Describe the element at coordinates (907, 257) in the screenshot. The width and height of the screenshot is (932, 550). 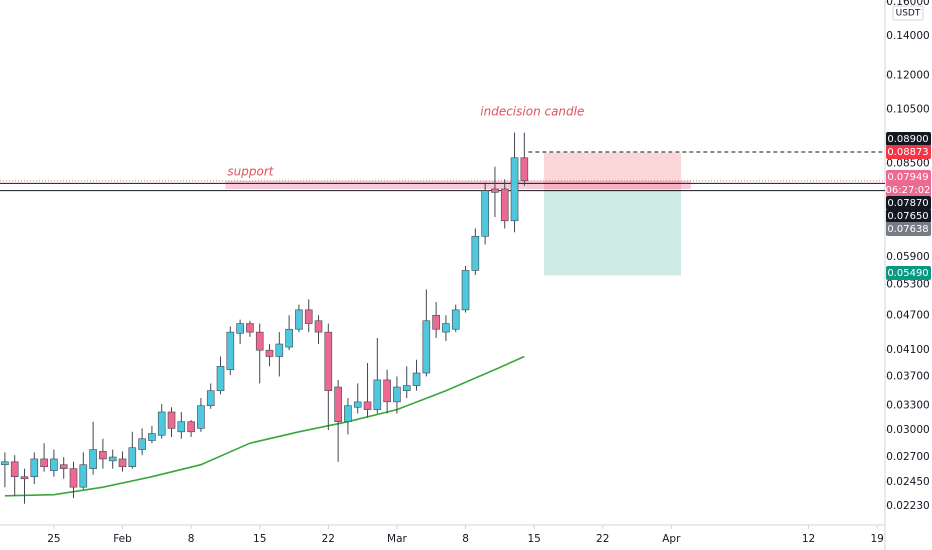
I see `y-tick-label: 0.05900` at that location.